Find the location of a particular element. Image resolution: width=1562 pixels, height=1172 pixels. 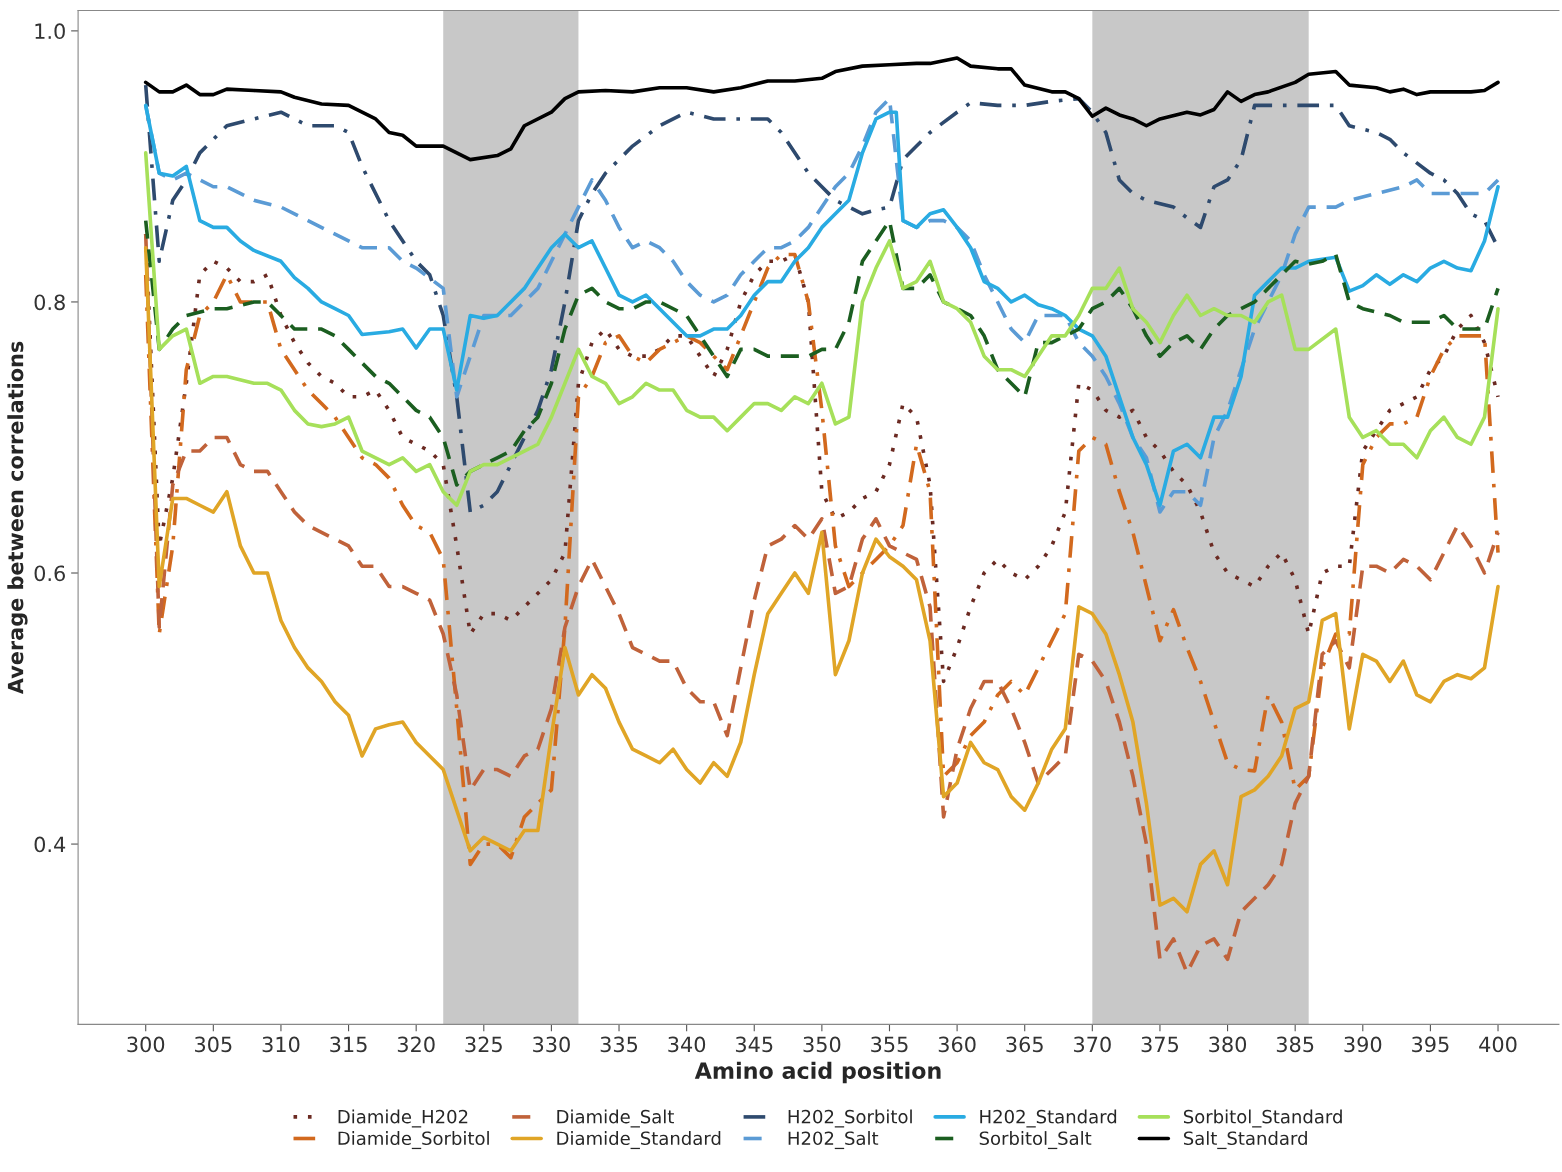

y-axis-title: Average between correlations is located at coordinates (17, 518).